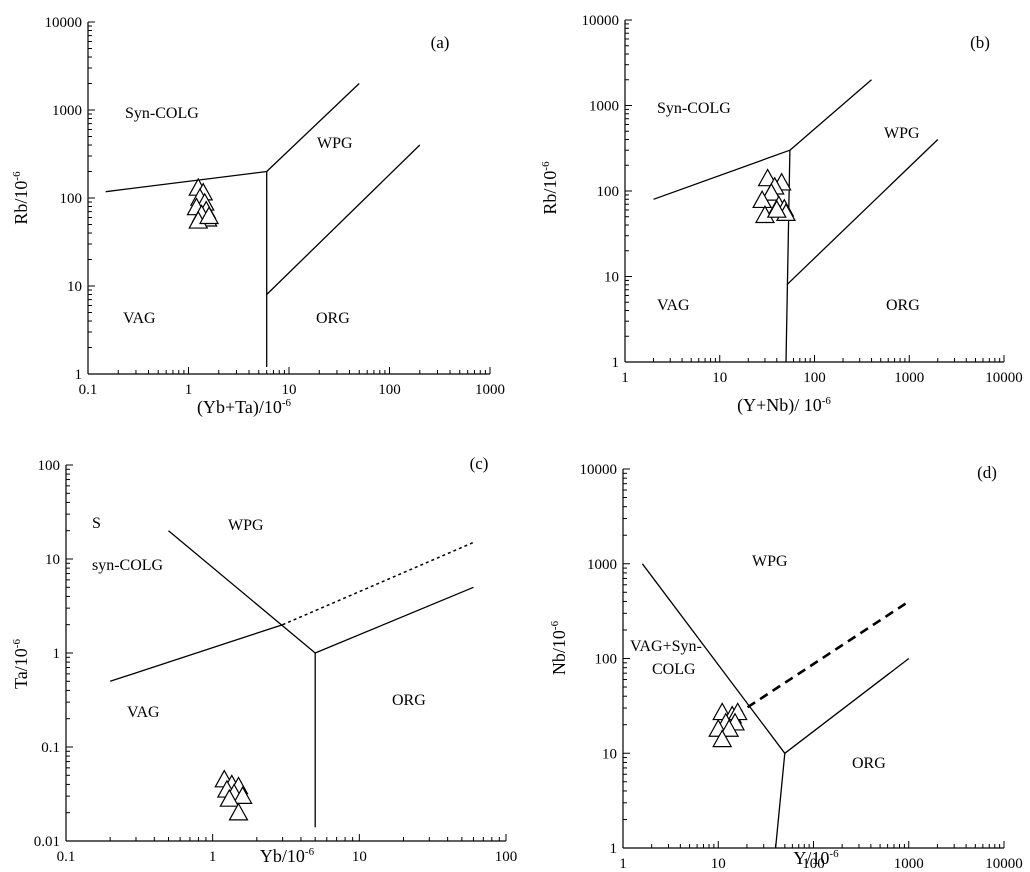  What do you see at coordinates (987, 472) in the screenshot?
I see `panel-label: (d)` at bounding box center [987, 472].